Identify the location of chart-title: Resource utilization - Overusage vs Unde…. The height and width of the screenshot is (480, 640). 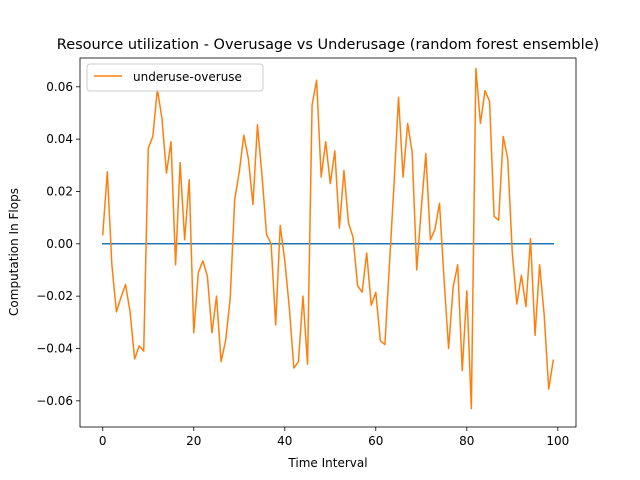
(328, 45).